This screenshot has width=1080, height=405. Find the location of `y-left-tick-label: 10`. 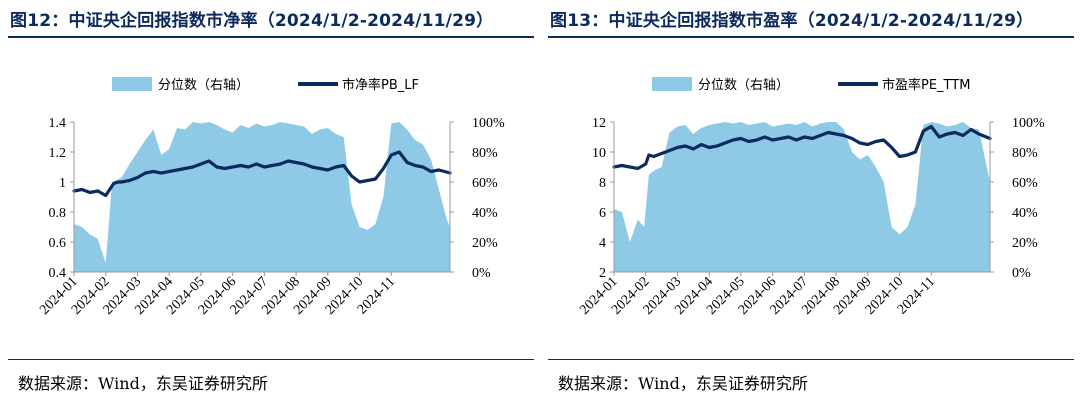

y-left-tick-label: 10 is located at coordinates (599, 153).